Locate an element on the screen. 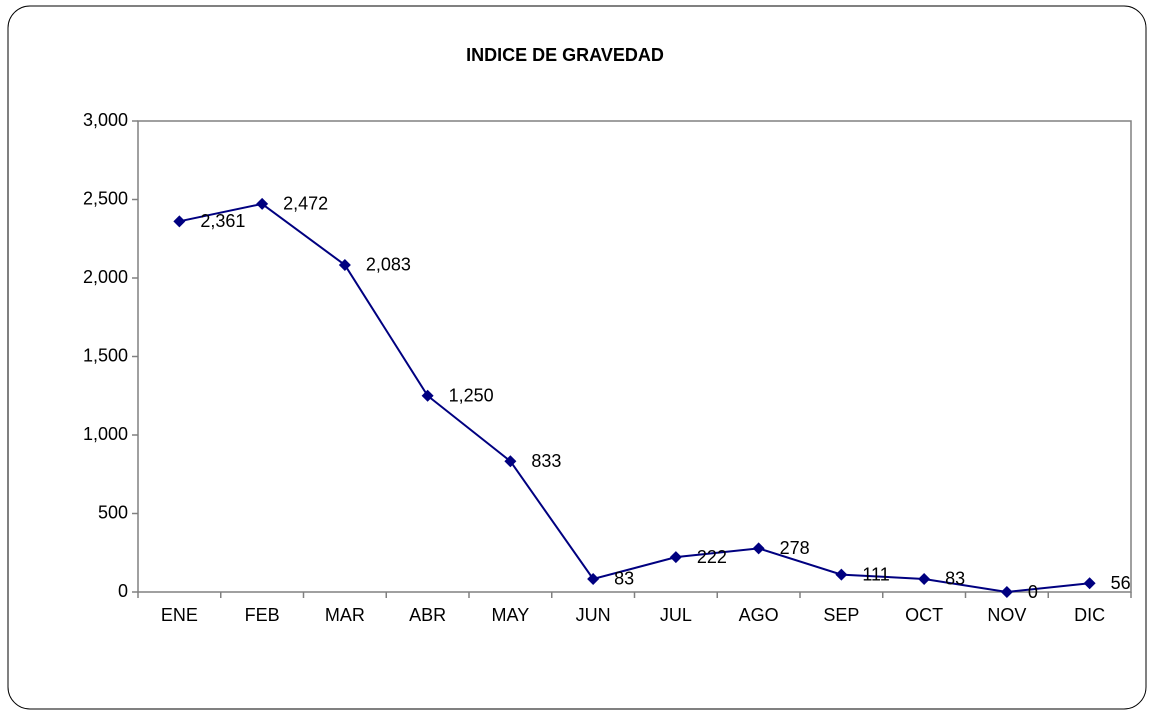  x-tick-label: JUN is located at coordinates (593, 615).